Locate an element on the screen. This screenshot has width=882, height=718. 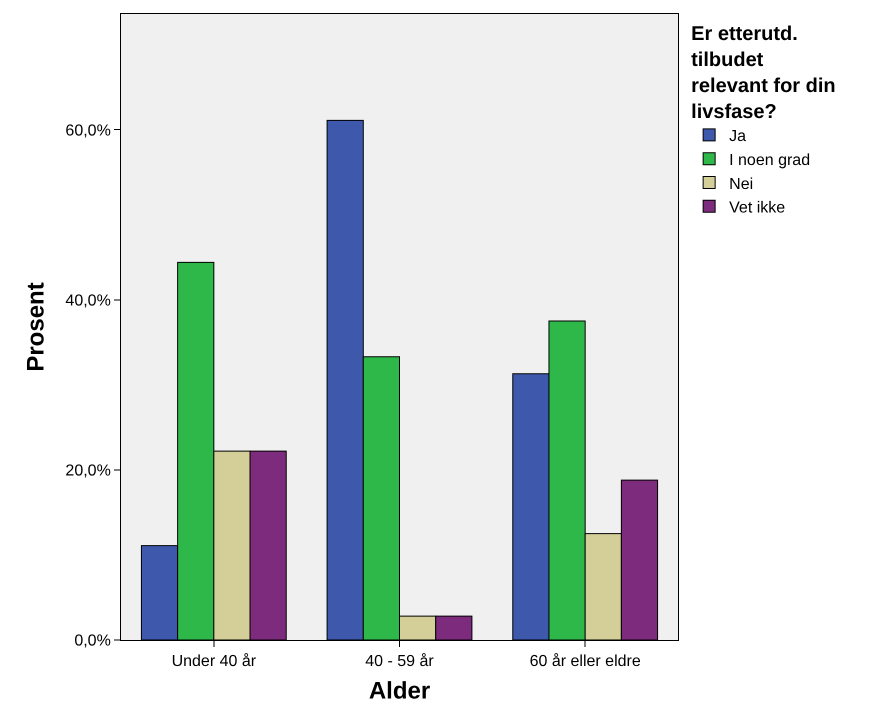
x-tick-label: 40 - 59 år is located at coordinates (399, 661).